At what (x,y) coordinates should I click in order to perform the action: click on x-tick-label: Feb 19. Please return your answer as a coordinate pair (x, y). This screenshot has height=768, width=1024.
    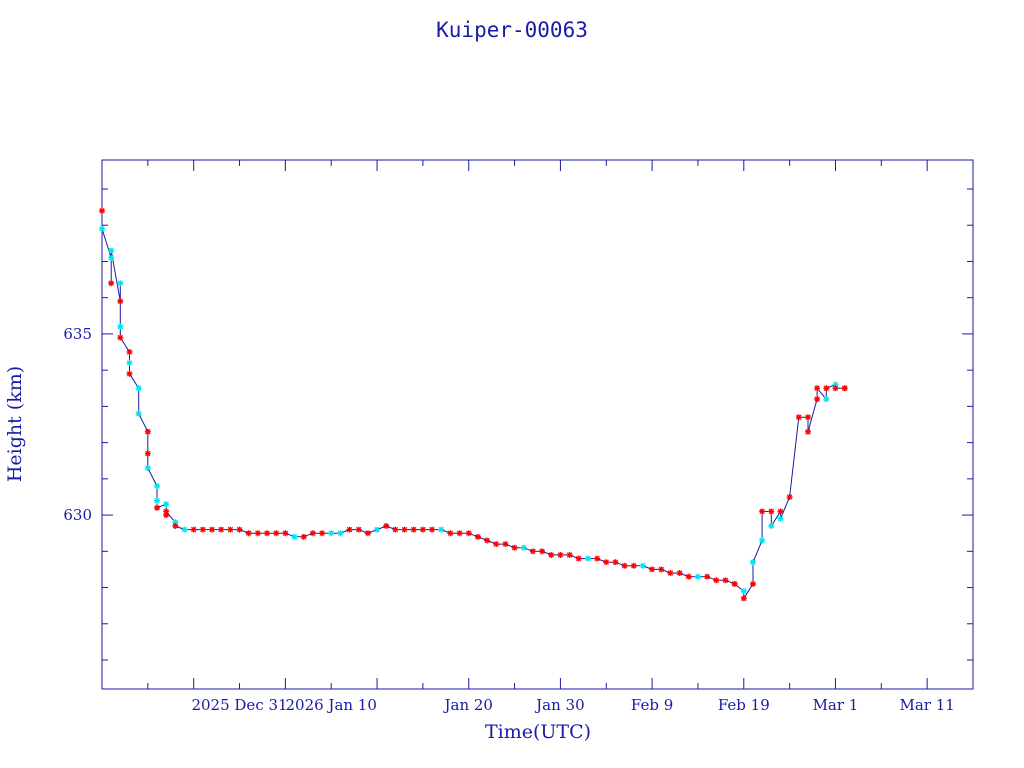
    Looking at the image, I should click on (744, 705).